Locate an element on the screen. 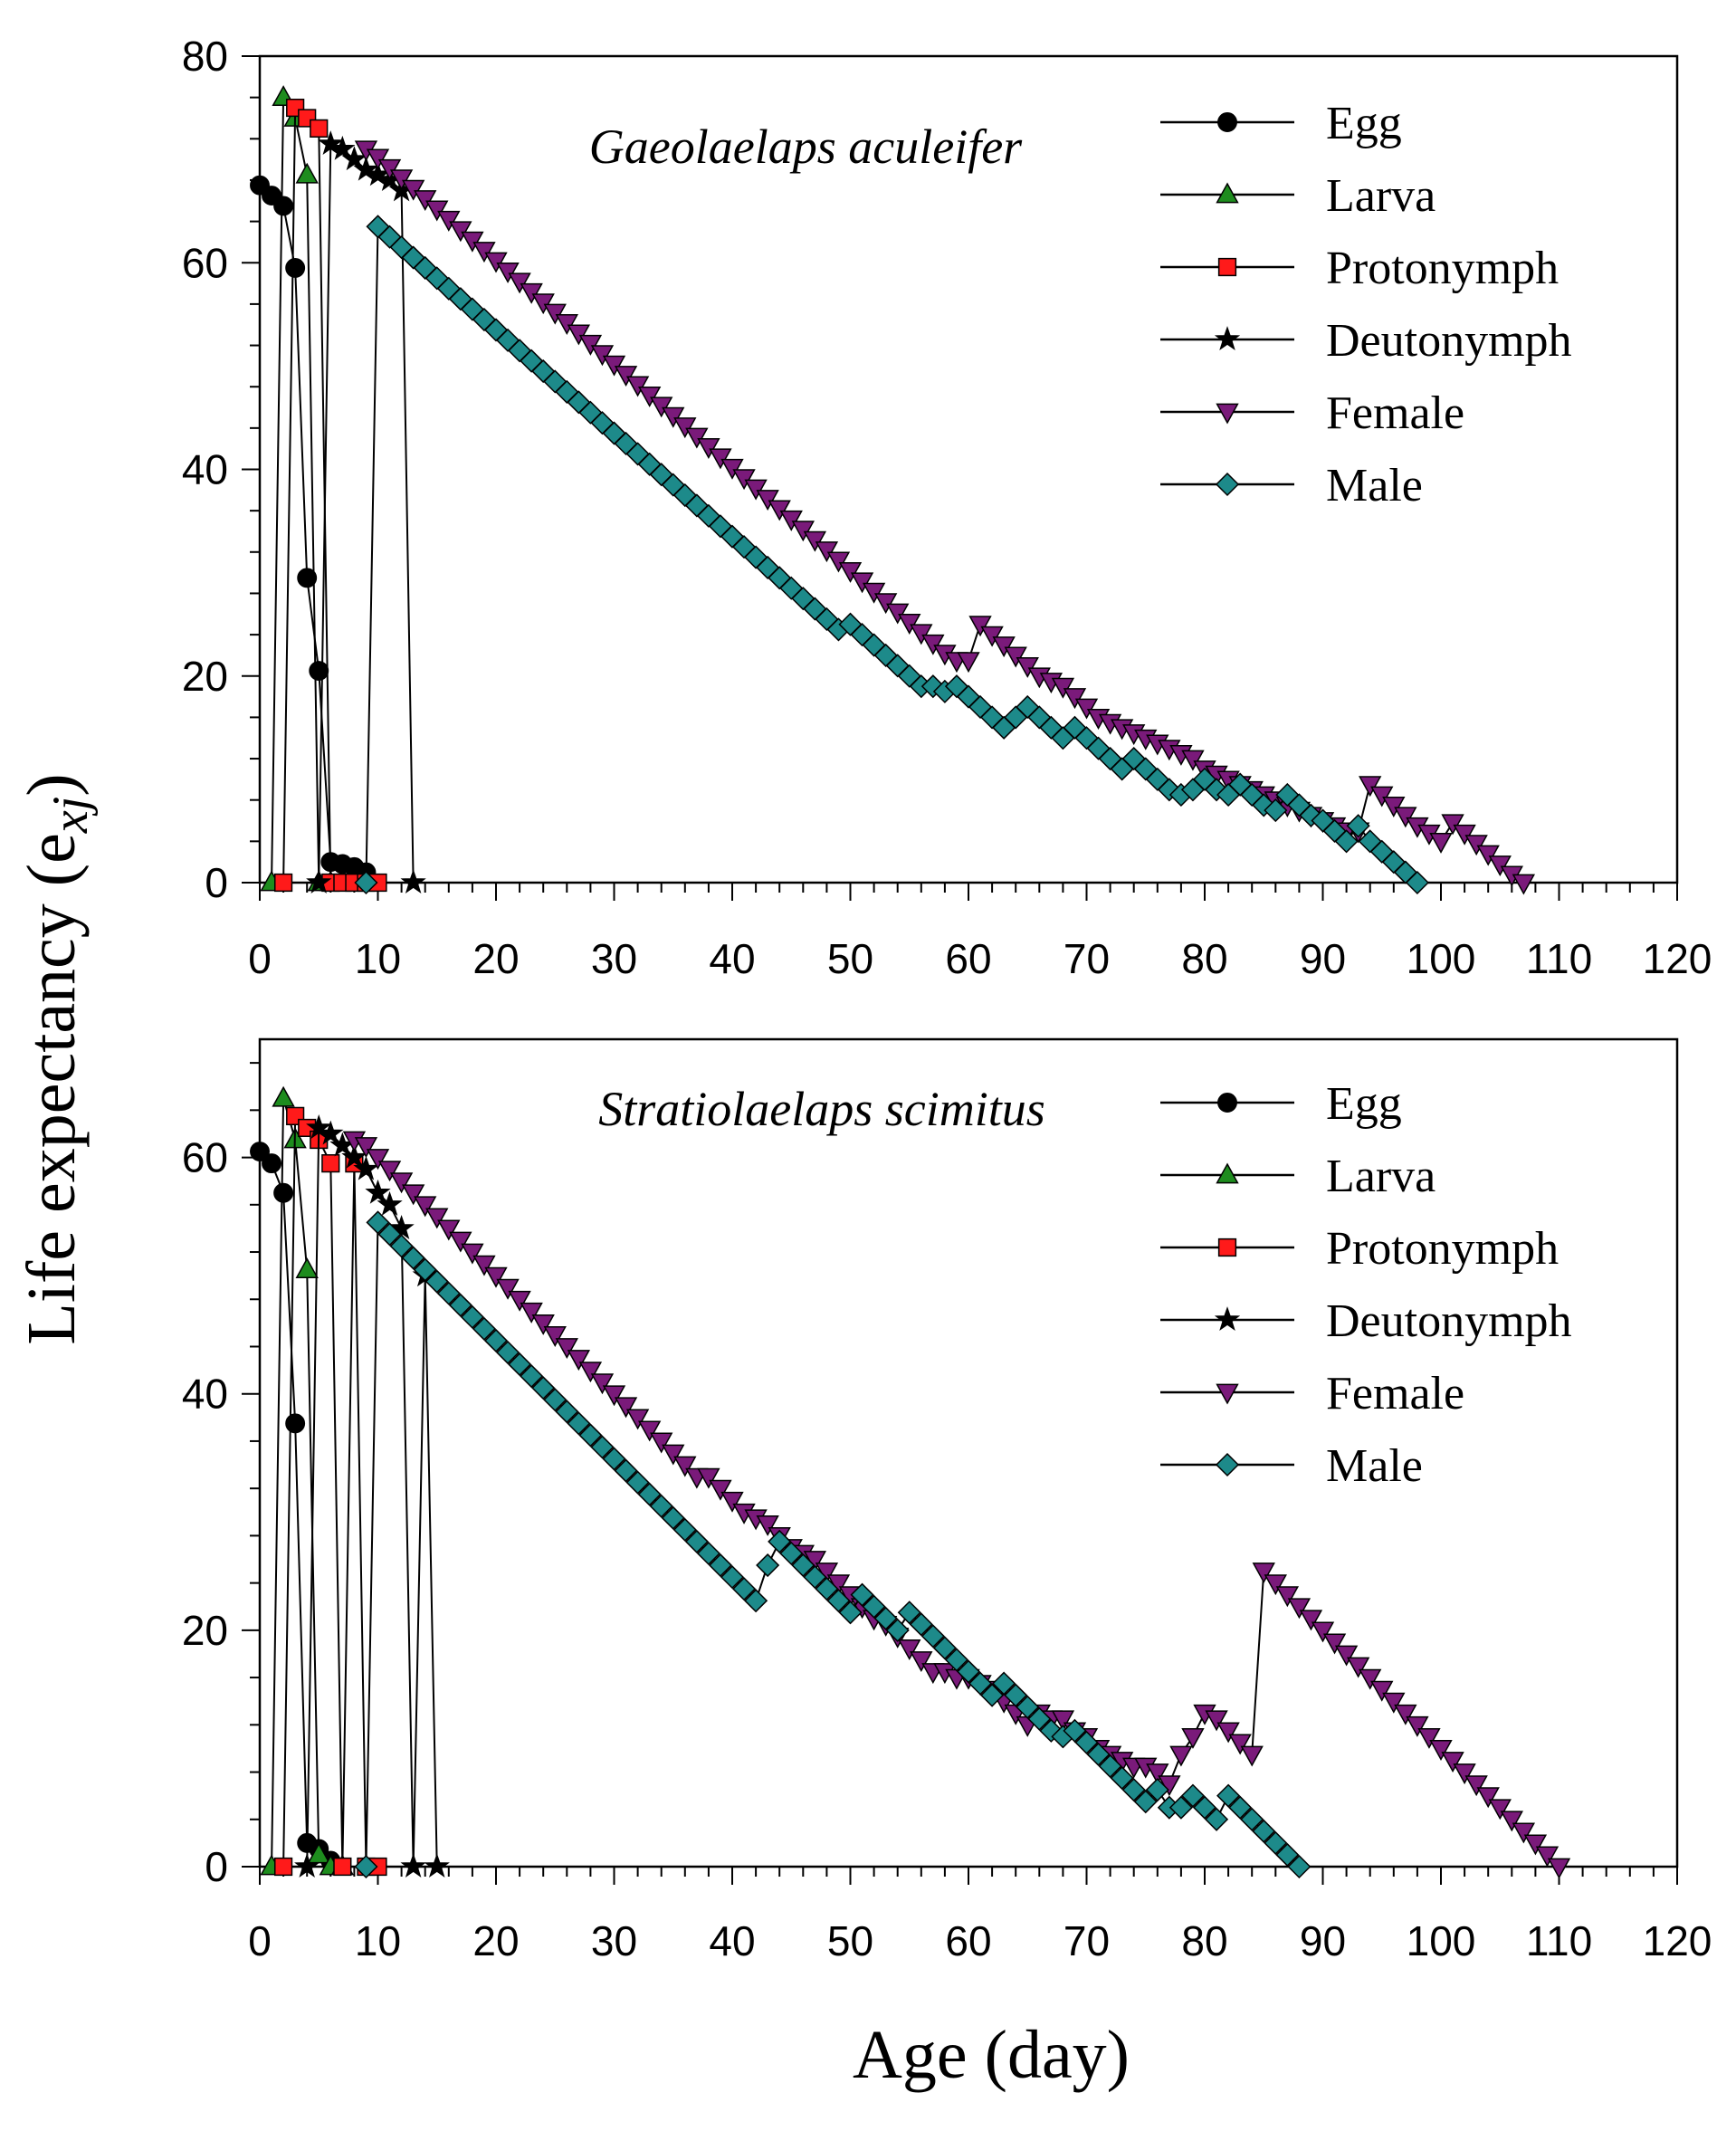 This screenshot has width=1736, height=2131. y-tick-label: 40 is located at coordinates (205, 470).